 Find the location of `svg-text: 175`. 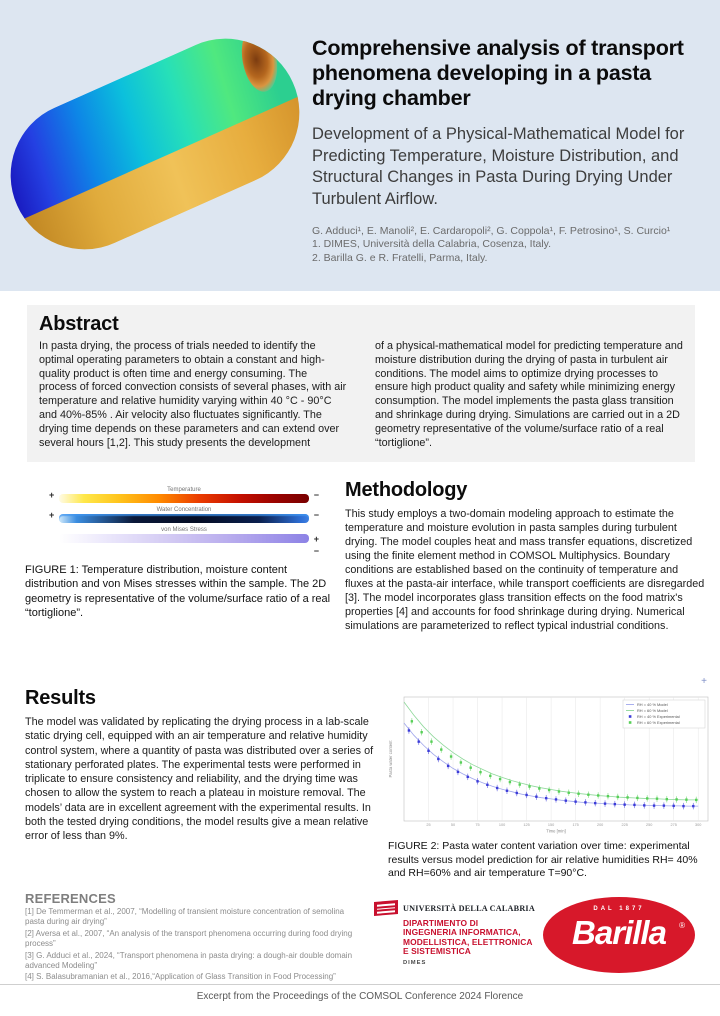

svg-text: 175 is located at coordinates (575, 825).